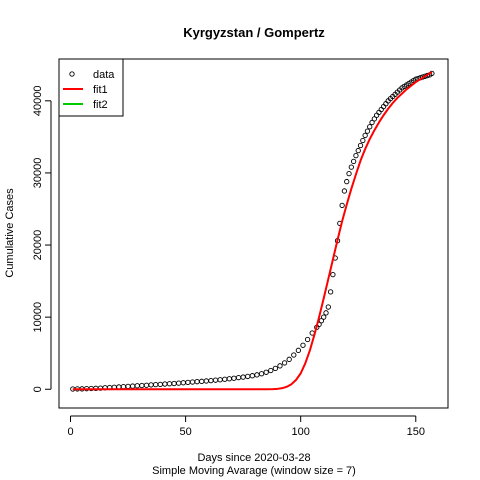  Describe the element at coordinates (70, 432) in the screenshot. I see `x-tick-label: 0` at that location.